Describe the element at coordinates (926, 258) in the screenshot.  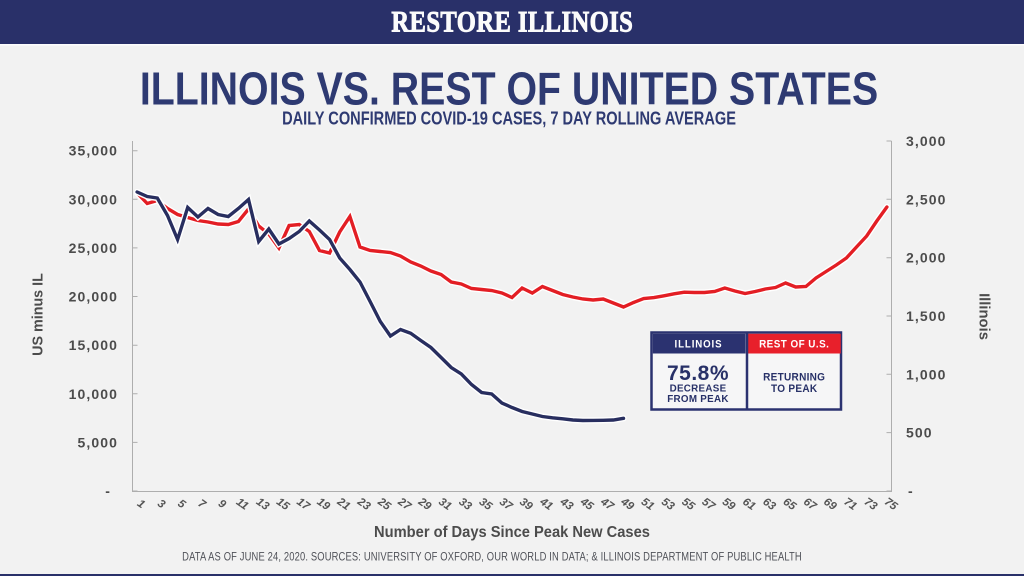
I see `svg-text: 2,000` at that location.